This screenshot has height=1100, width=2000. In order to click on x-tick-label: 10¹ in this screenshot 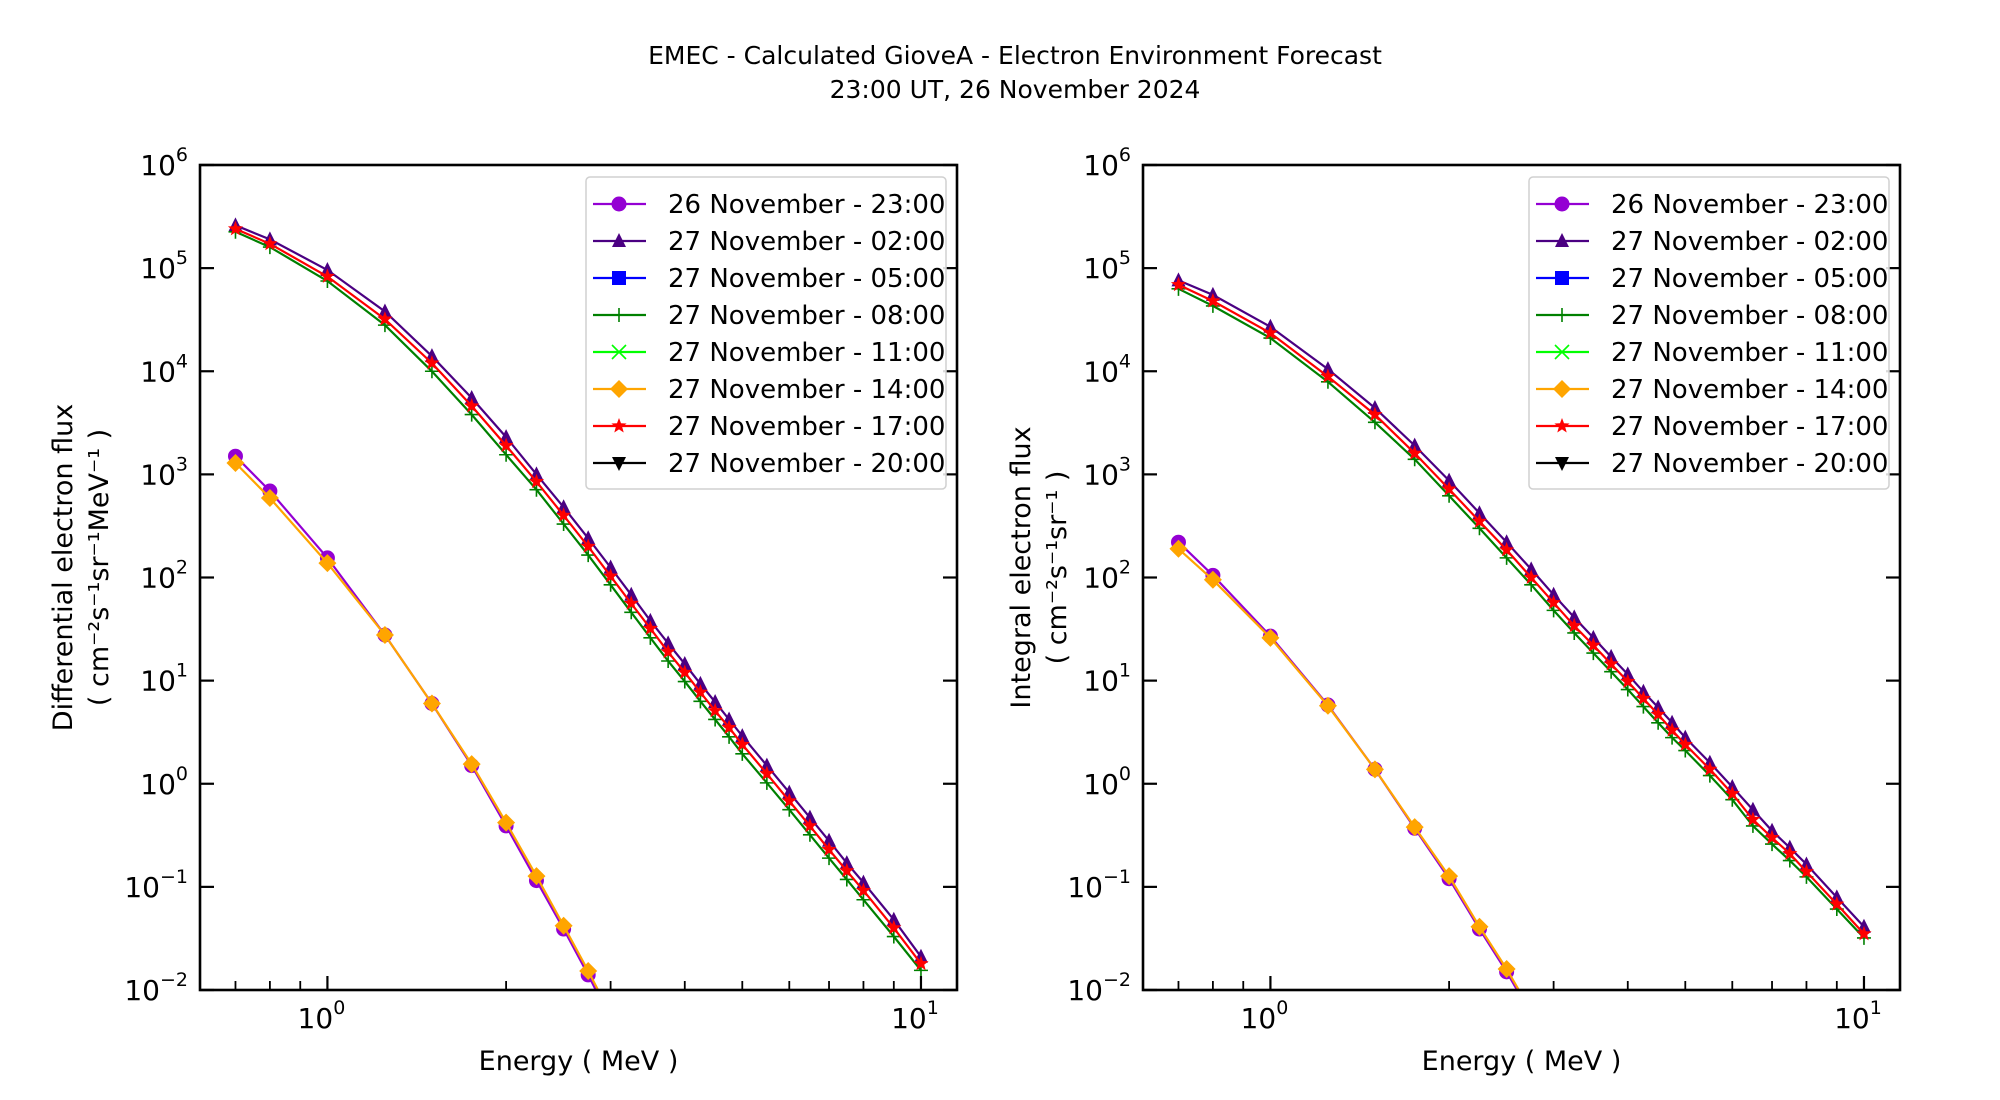, I will do `click(915, 1016)`.